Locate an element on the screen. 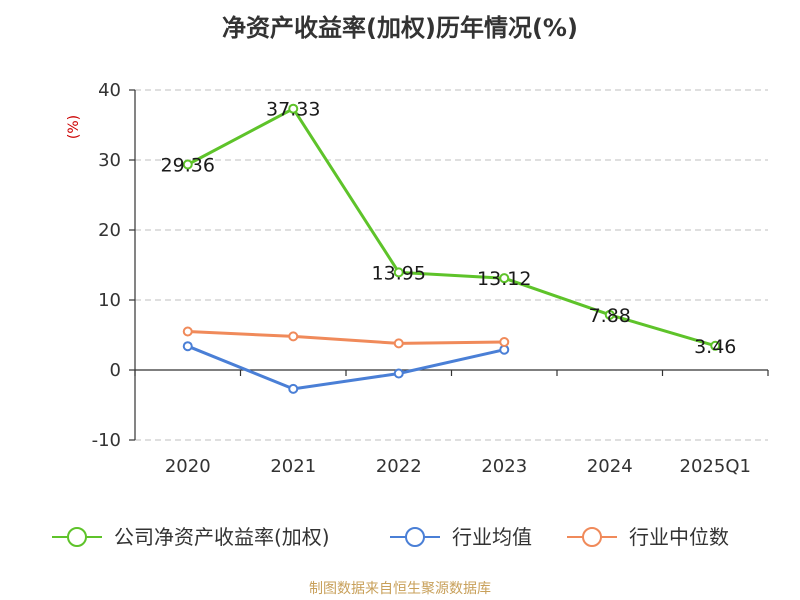 The height and width of the screenshot is (600, 800). data-label: 13.12 is located at coordinates (504, 279).